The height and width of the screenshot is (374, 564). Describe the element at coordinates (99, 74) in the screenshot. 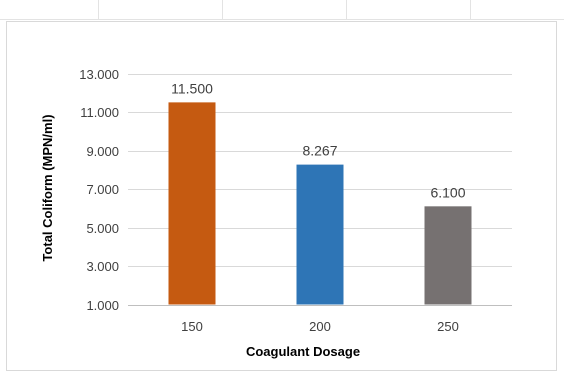

I see `y-tick-label: 13.000` at that location.